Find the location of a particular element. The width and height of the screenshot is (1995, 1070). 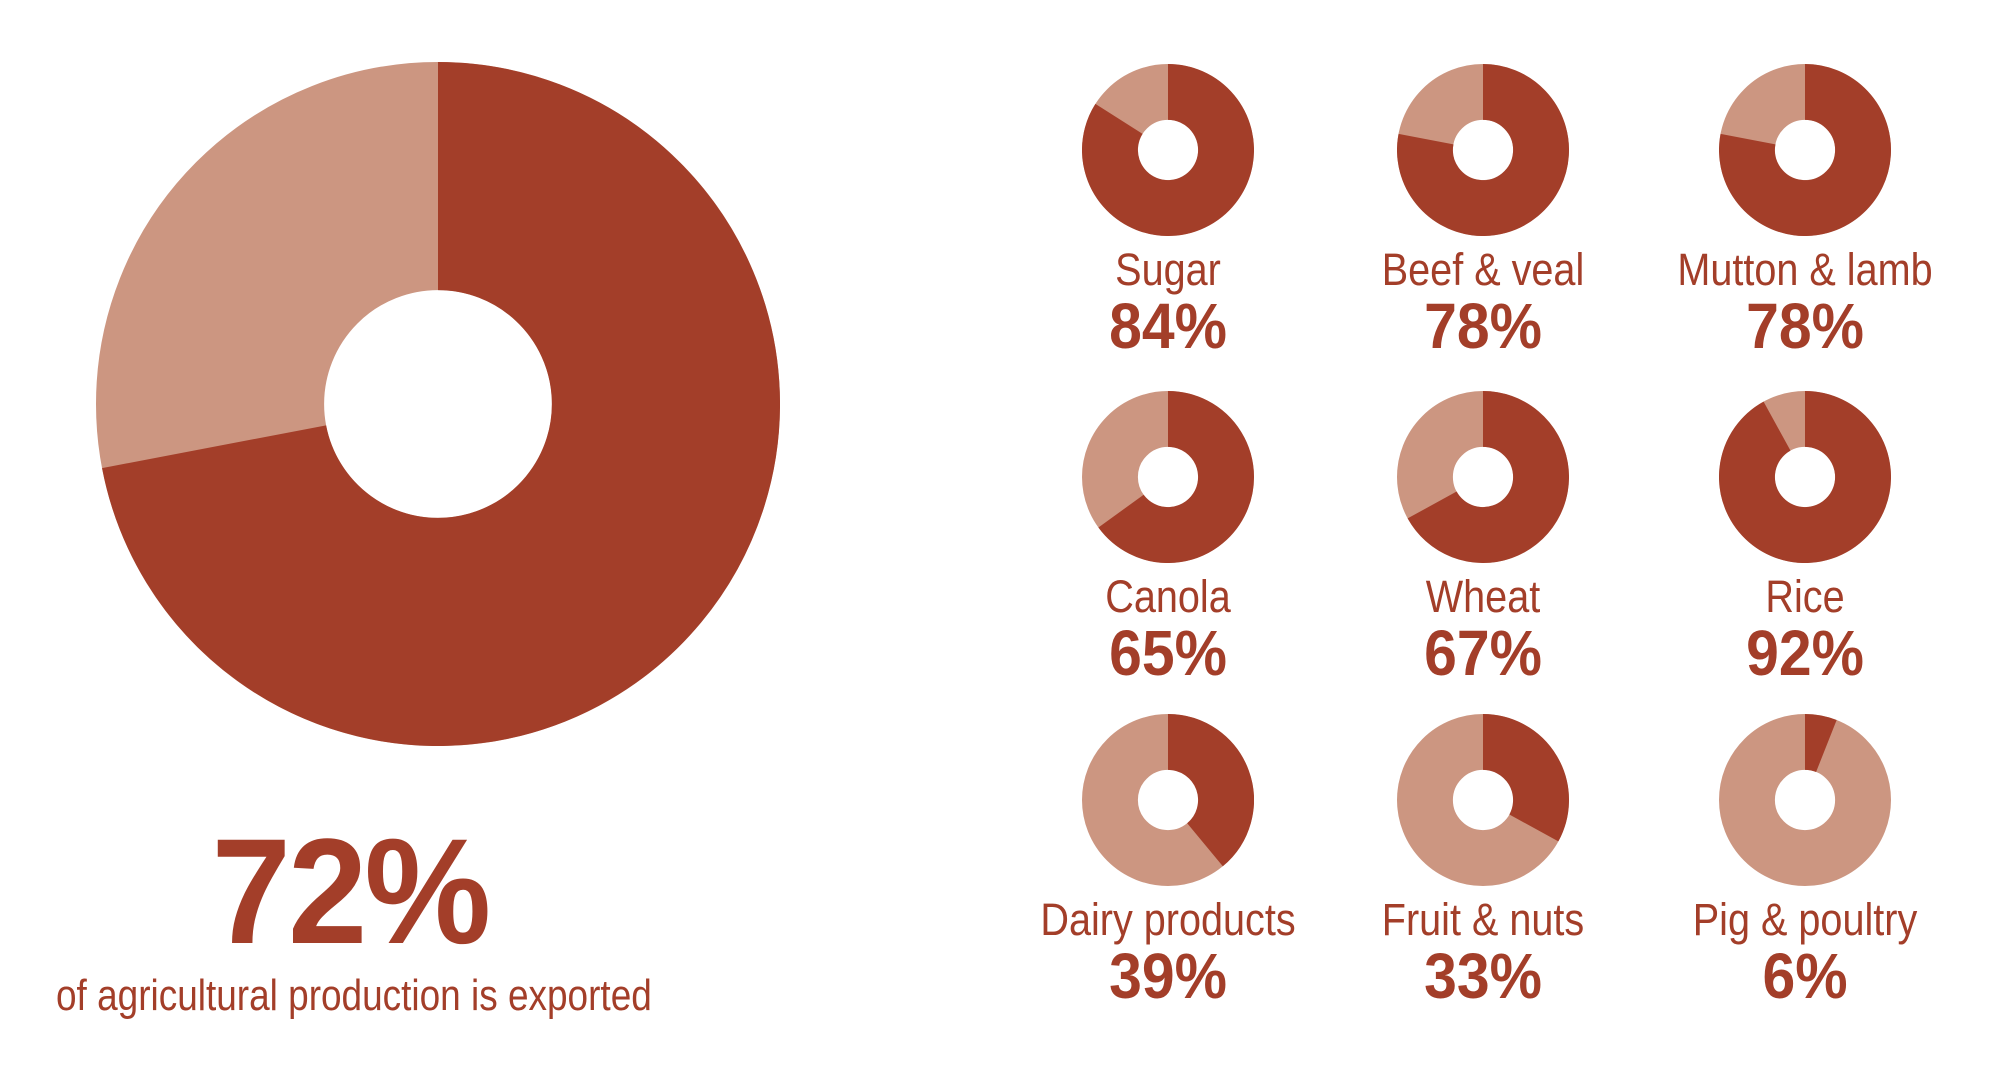

commodity-percentage: 6% is located at coordinates (1805, 975).